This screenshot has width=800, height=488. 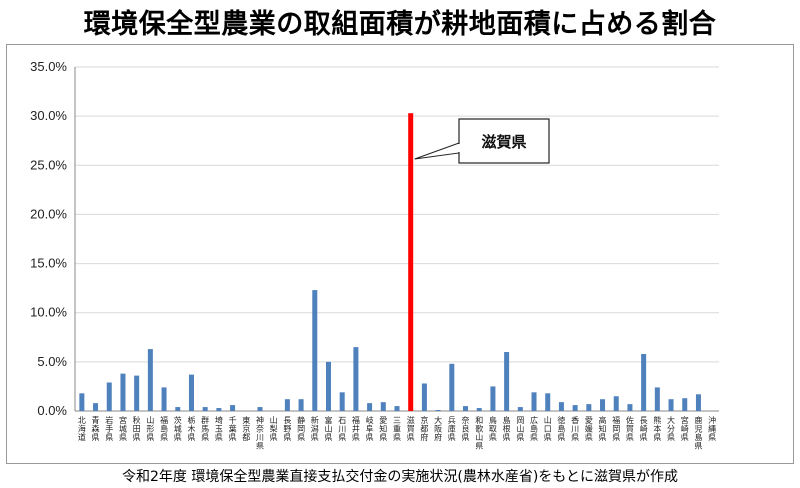 What do you see at coordinates (459, 148) in the screenshot?
I see `callout-join` at bounding box center [459, 148].